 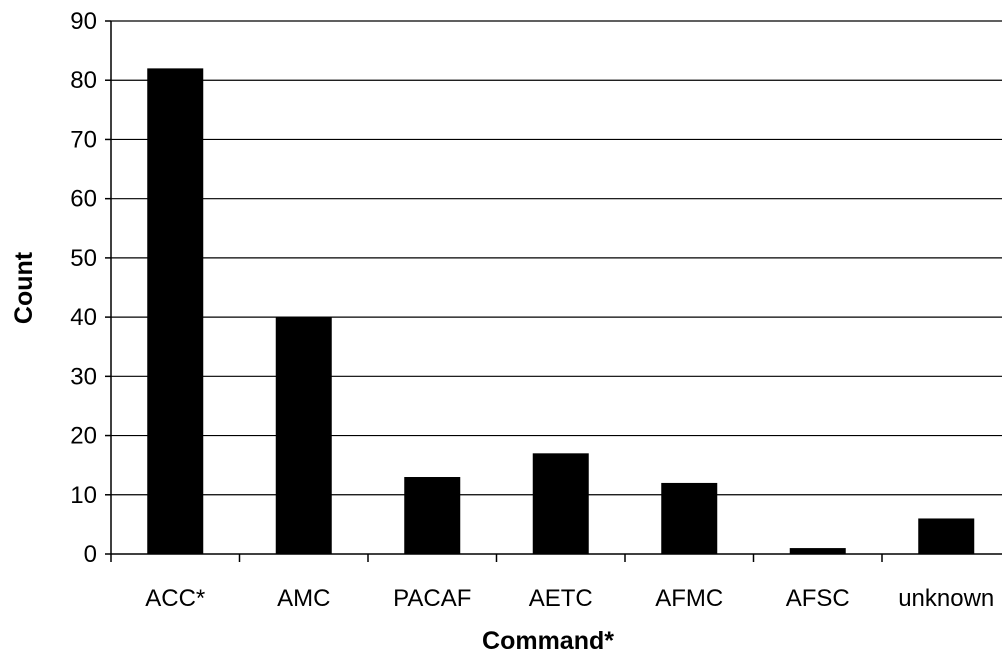 I want to click on bar-unknown, so click(x=946, y=536).